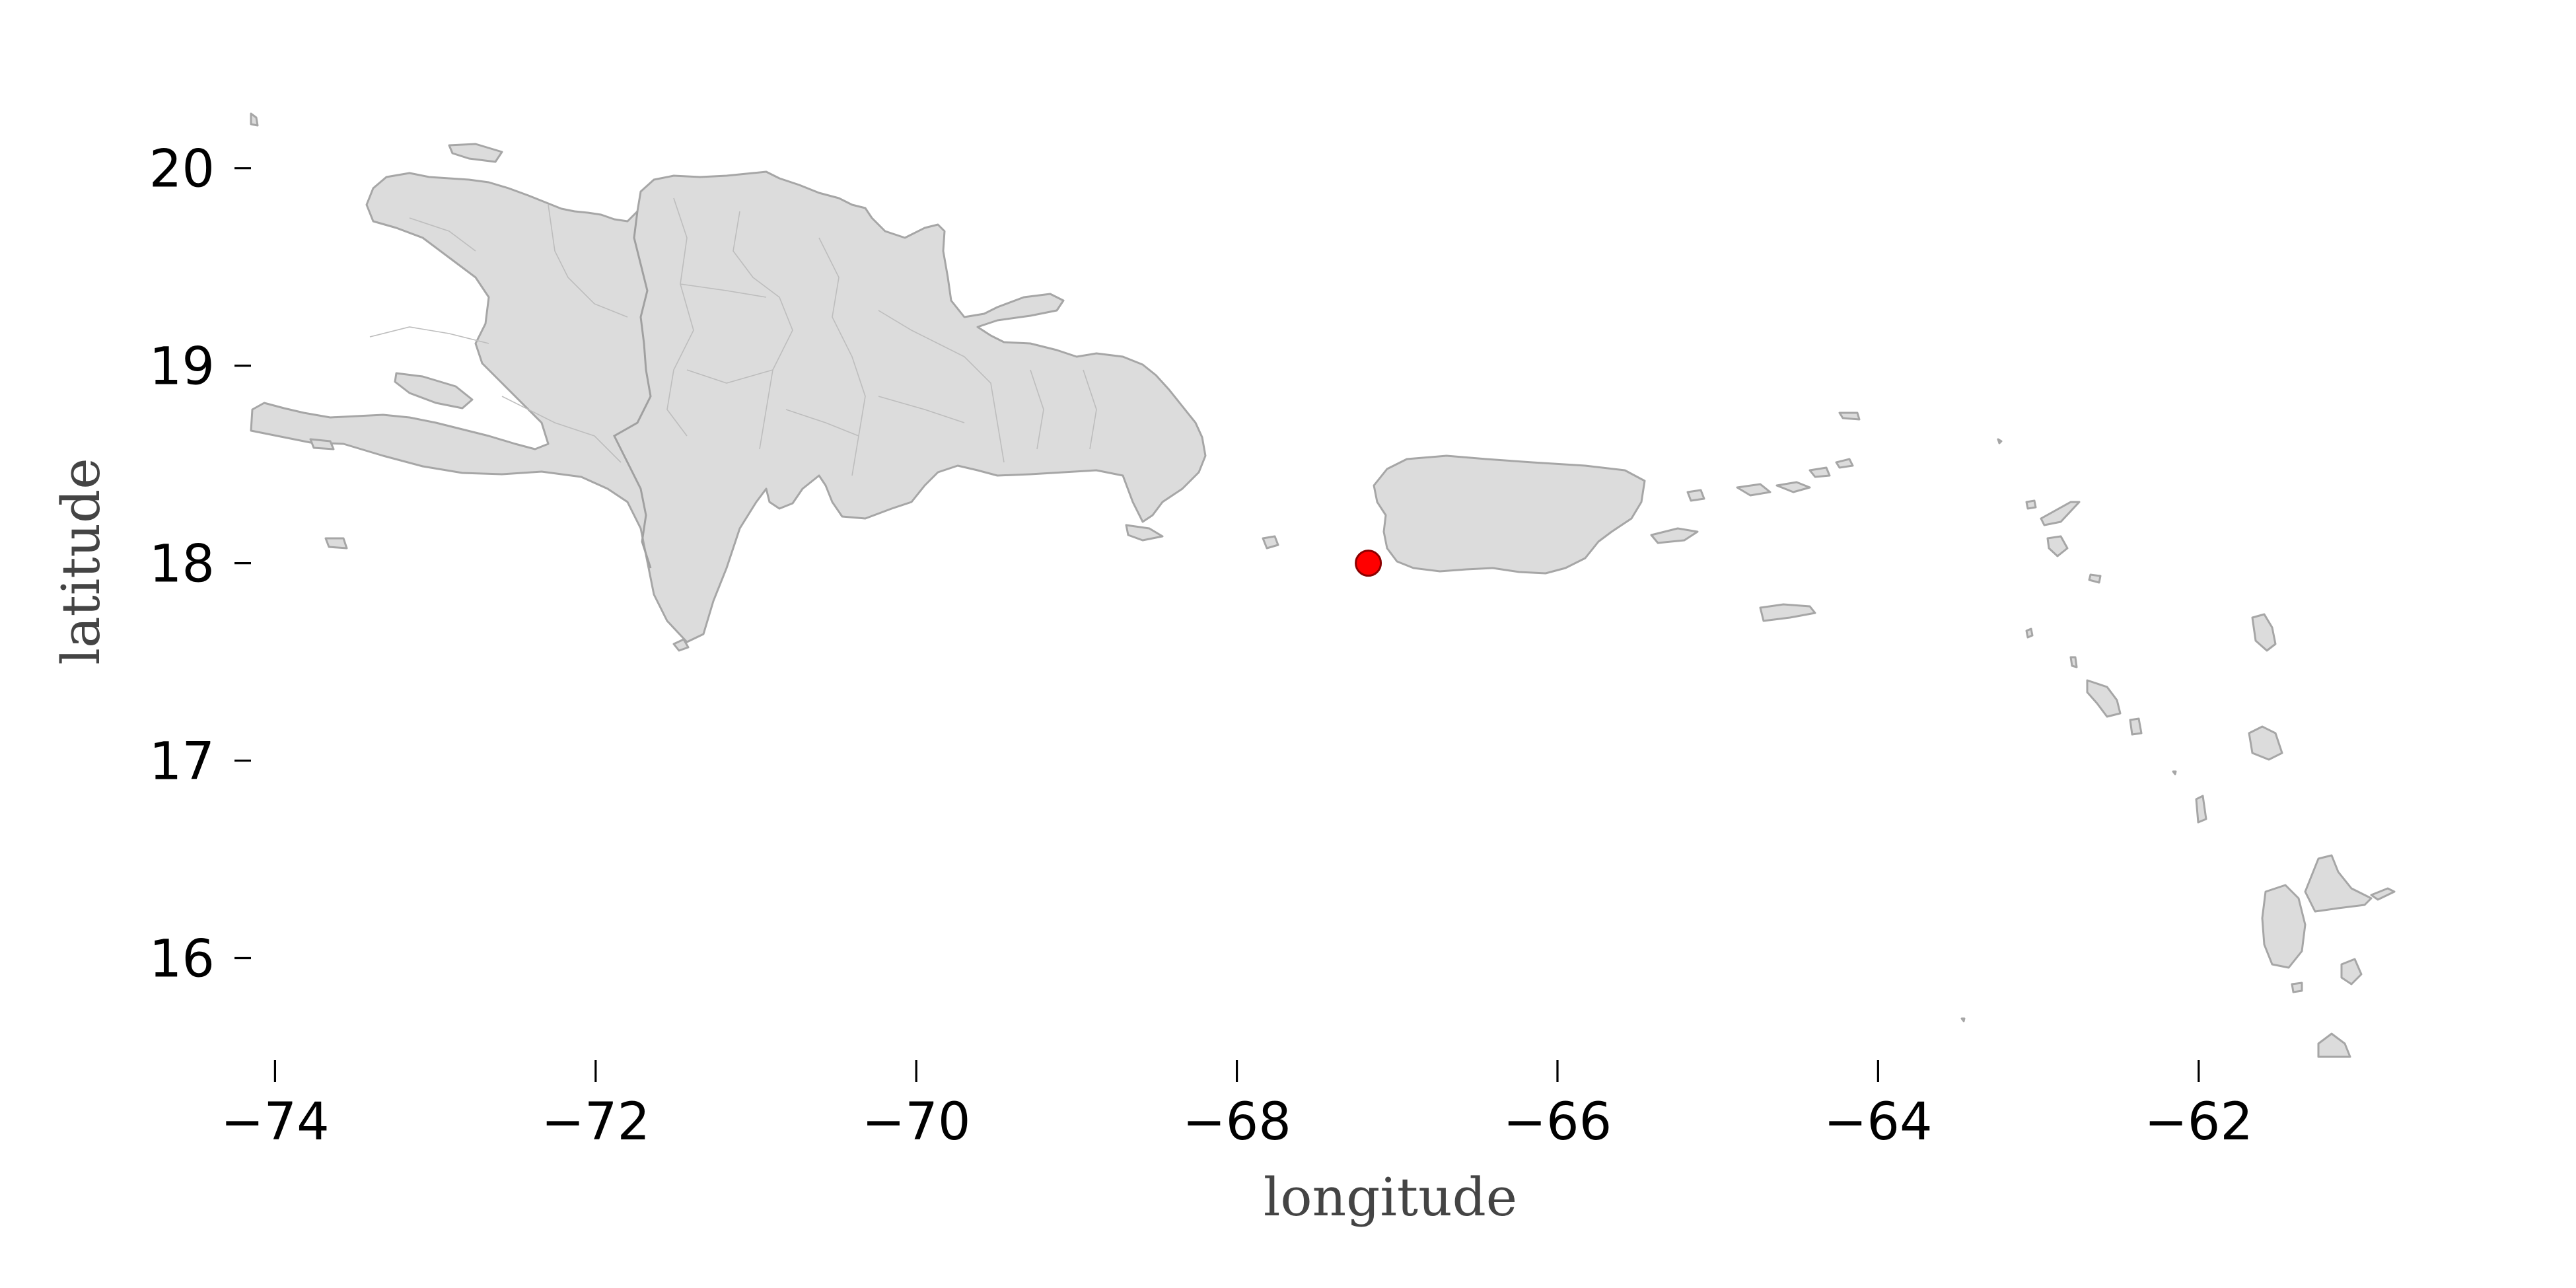  What do you see at coordinates (2338, 884) in the screenshot?
I see `guadeloupe-grande-terre` at bounding box center [2338, 884].